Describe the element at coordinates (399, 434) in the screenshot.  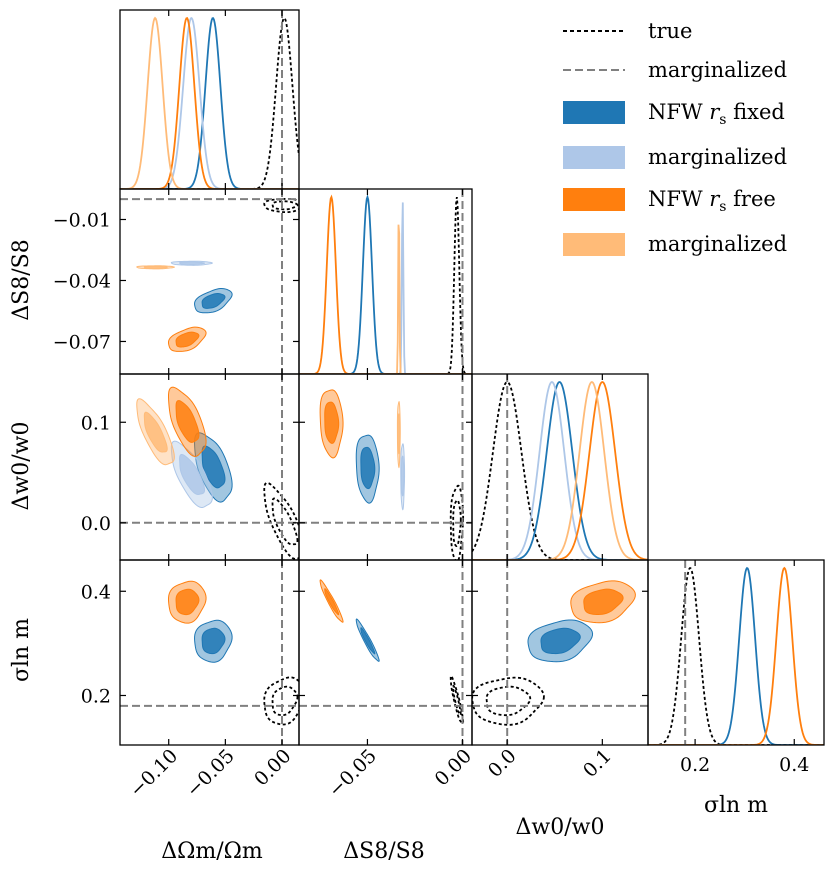
I see `contour-nfw_free_marg-s8-w0-inner` at that location.